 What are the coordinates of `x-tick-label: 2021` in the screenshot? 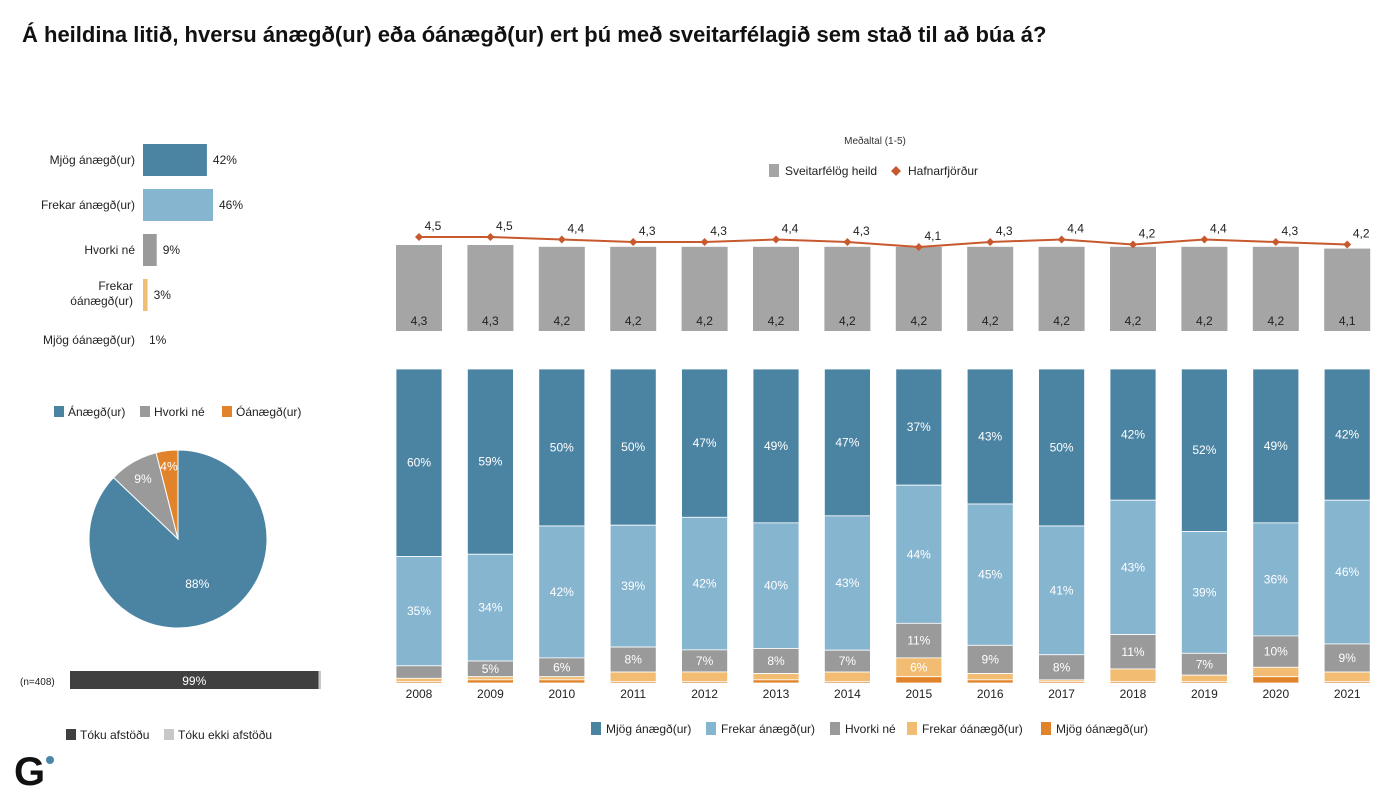 It's located at (1347, 694).